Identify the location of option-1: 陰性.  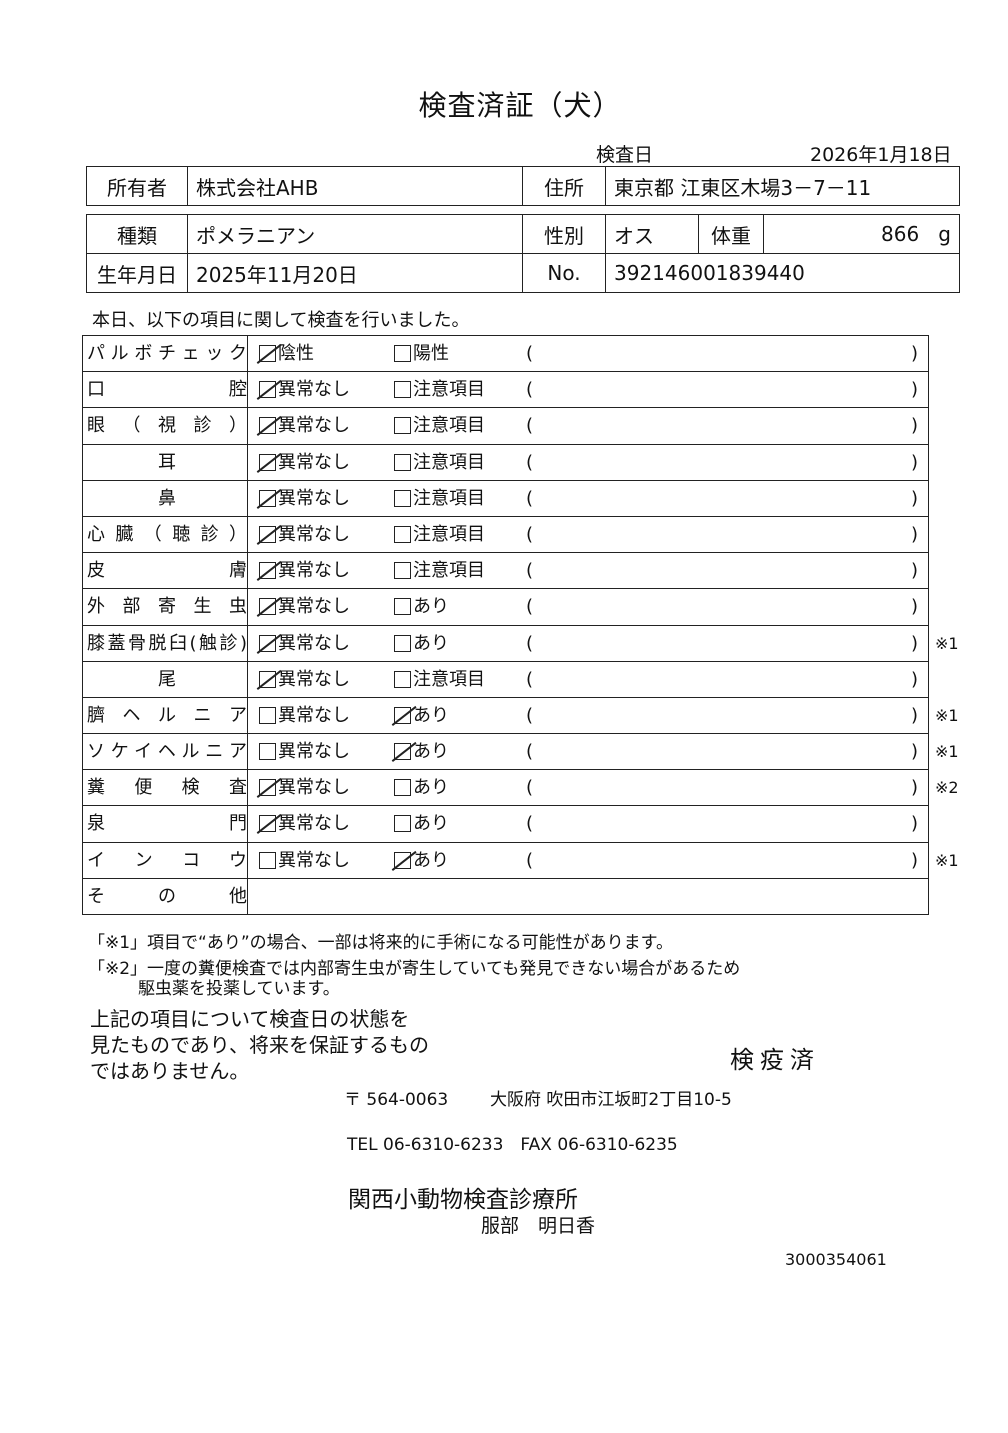
(286, 353).